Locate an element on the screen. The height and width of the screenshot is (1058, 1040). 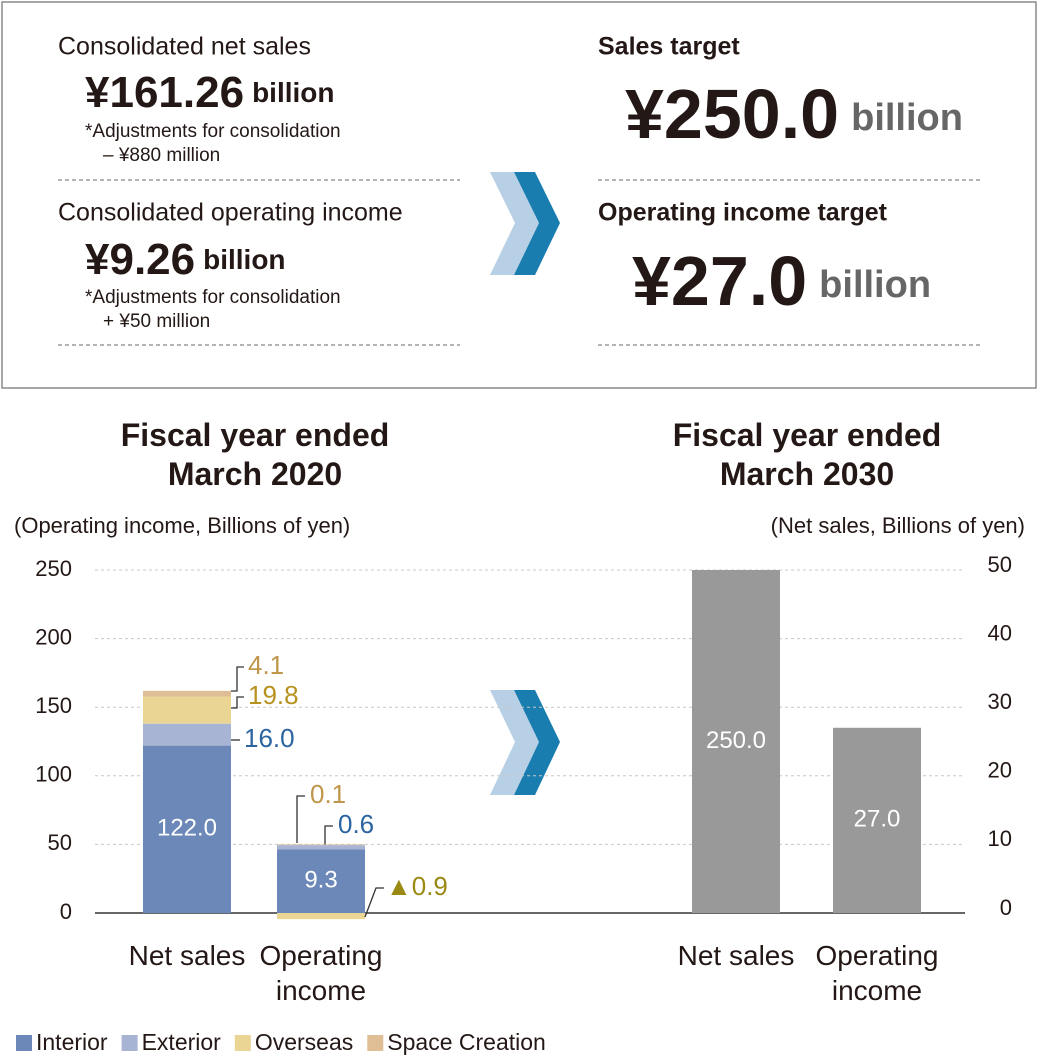
value-label: 122.0 is located at coordinates (187, 828).